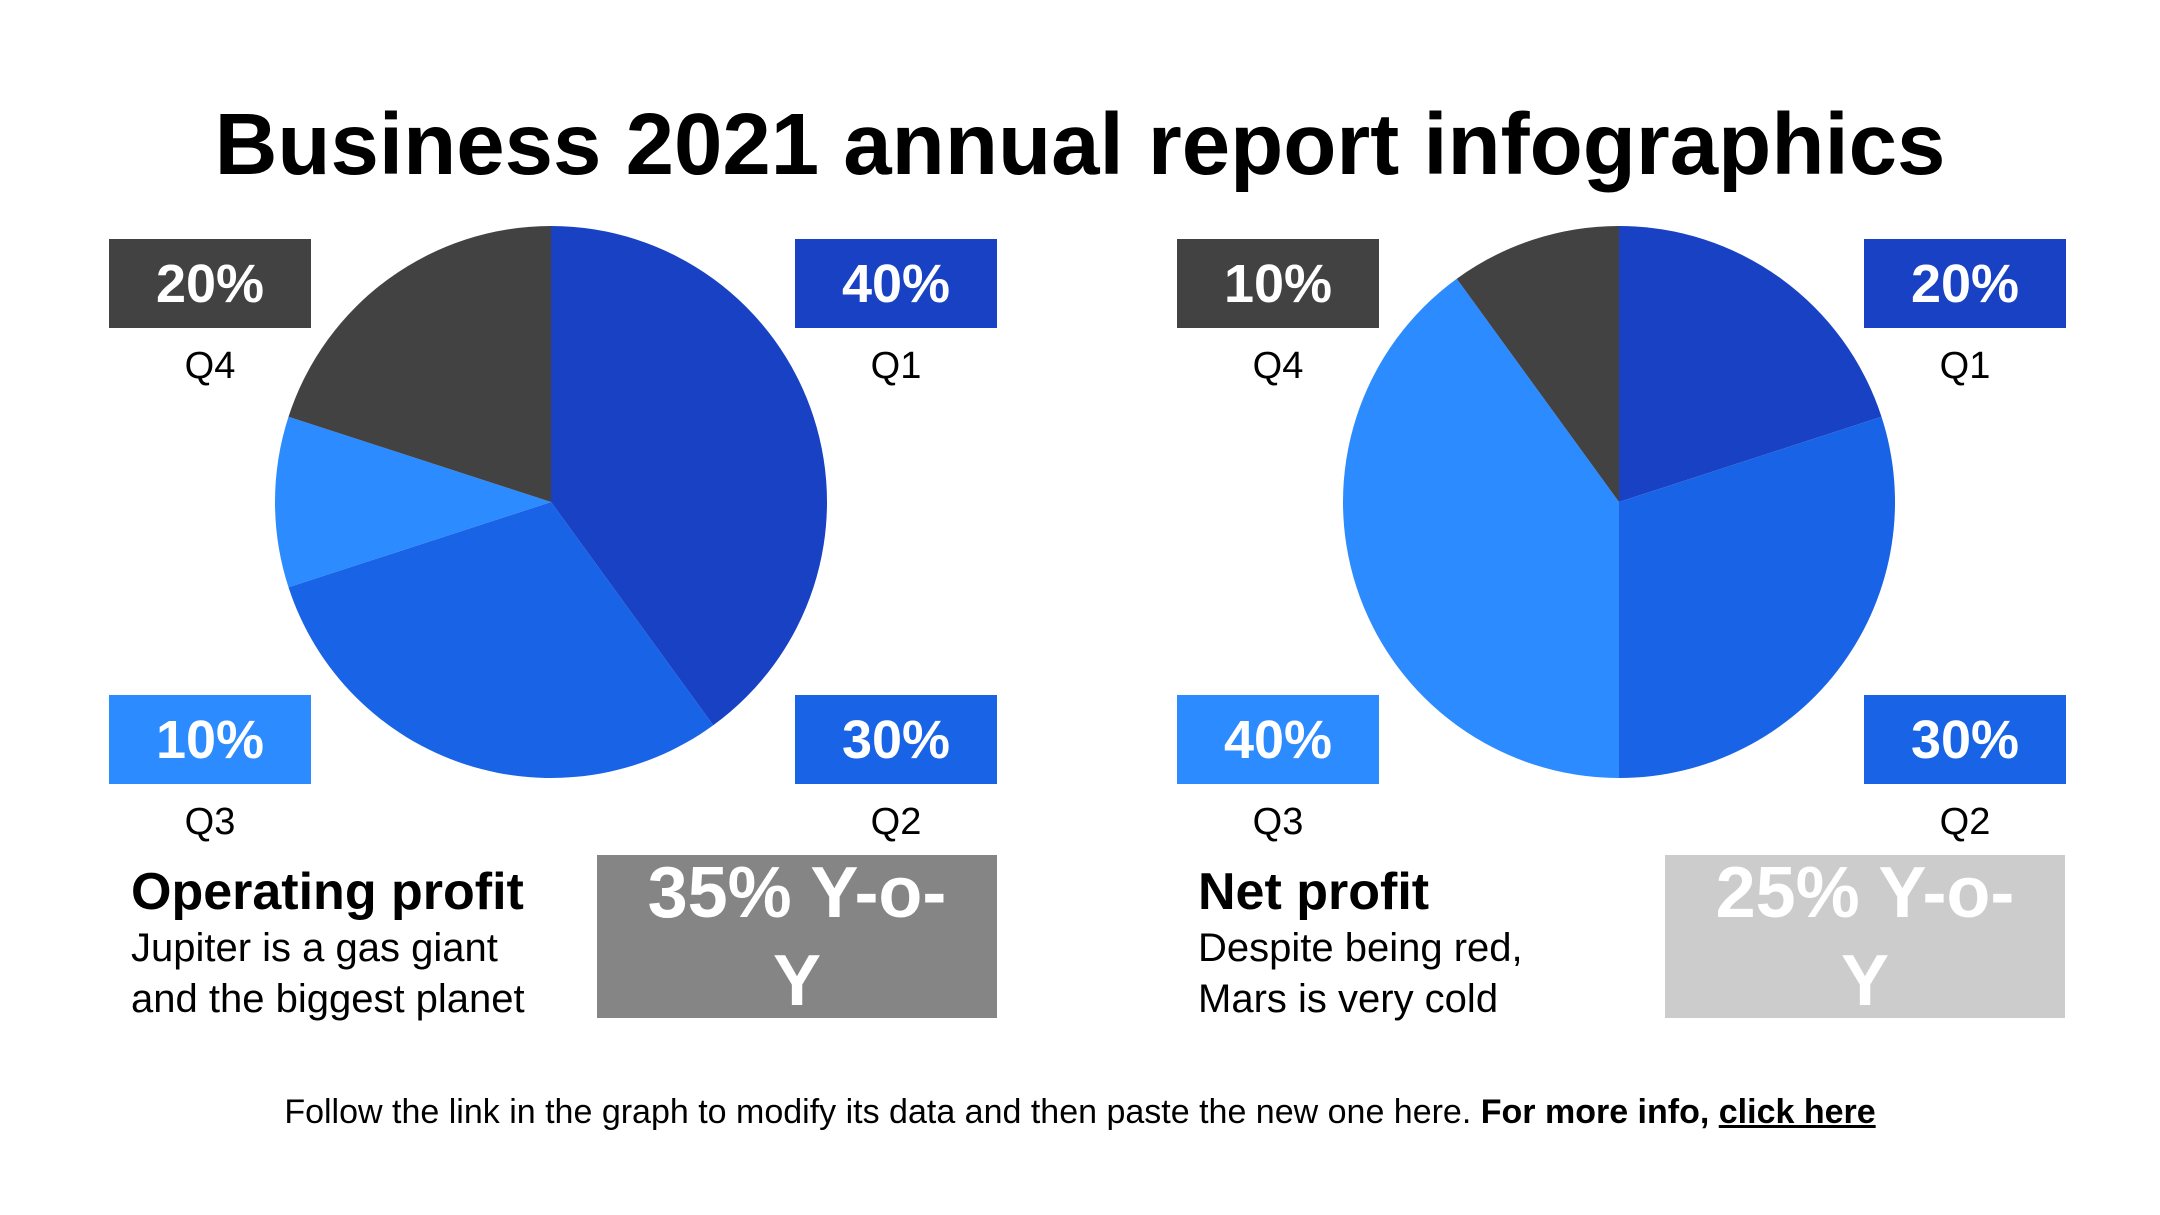 Image resolution: width=2160 pixels, height=1215 pixels. Describe the element at coordinates (797, 892) in the screenshot. I see `yoy-line: 35% Y-o-` at that location.